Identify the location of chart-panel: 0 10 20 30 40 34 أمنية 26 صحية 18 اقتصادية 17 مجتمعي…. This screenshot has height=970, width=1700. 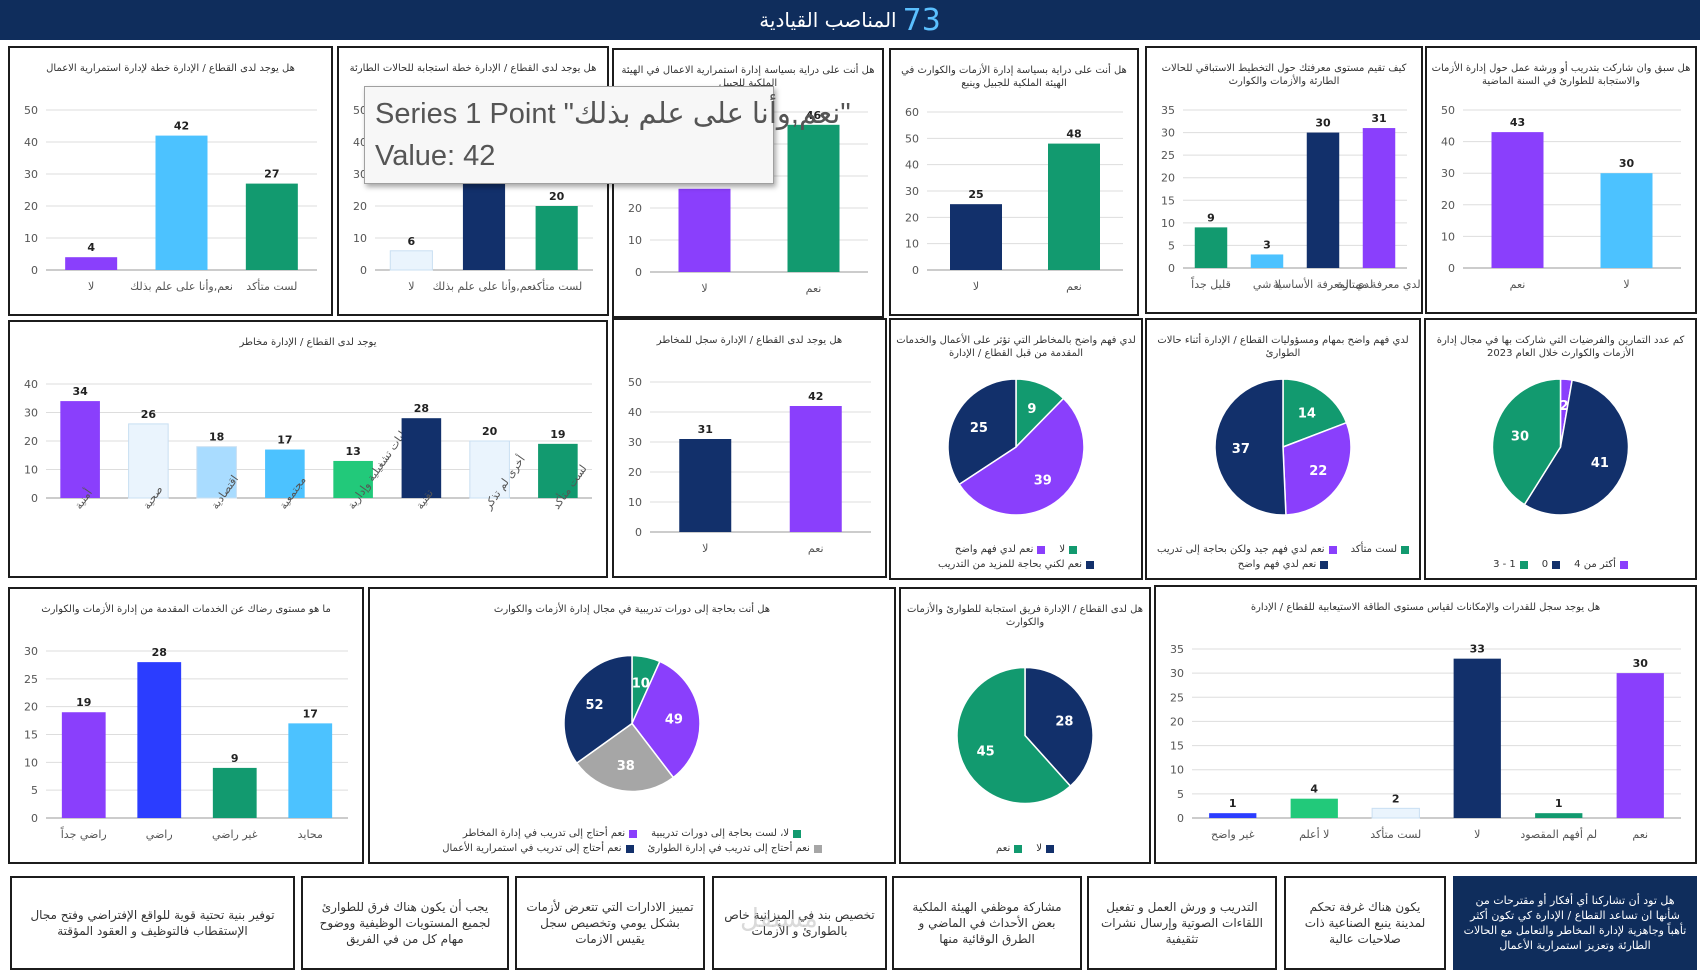
(308, 449).